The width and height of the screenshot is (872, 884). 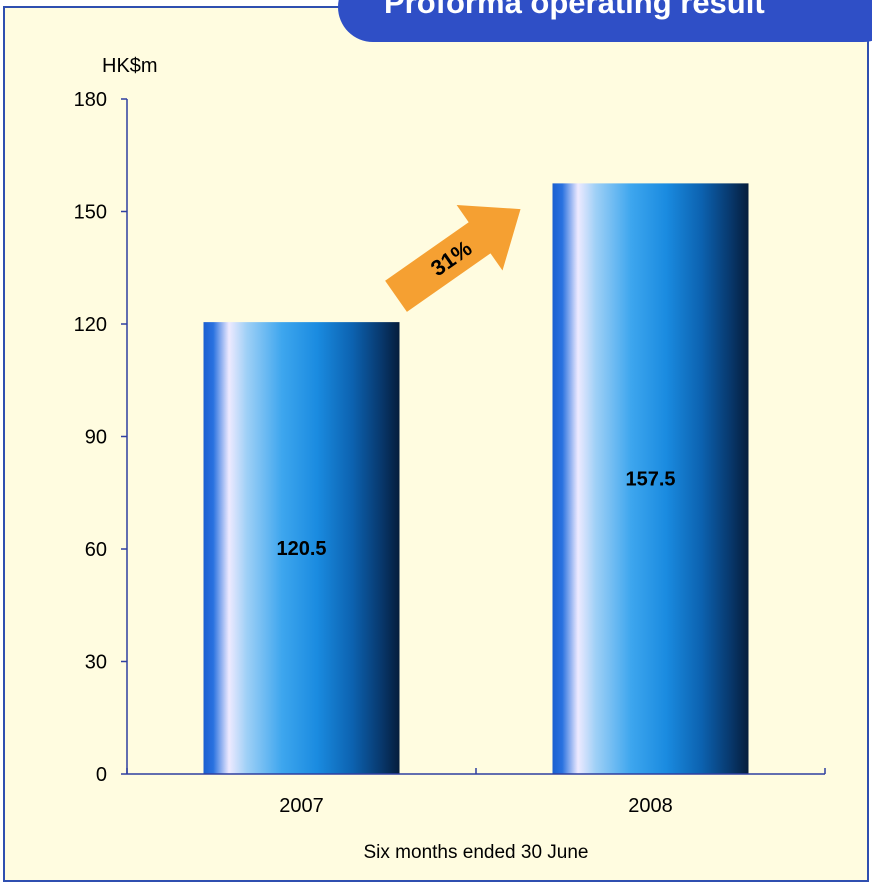 What do you see at coordinates (96, 438) in the screenshot?
I see `y-tick-label: 90` at bounding box center [96, 438].